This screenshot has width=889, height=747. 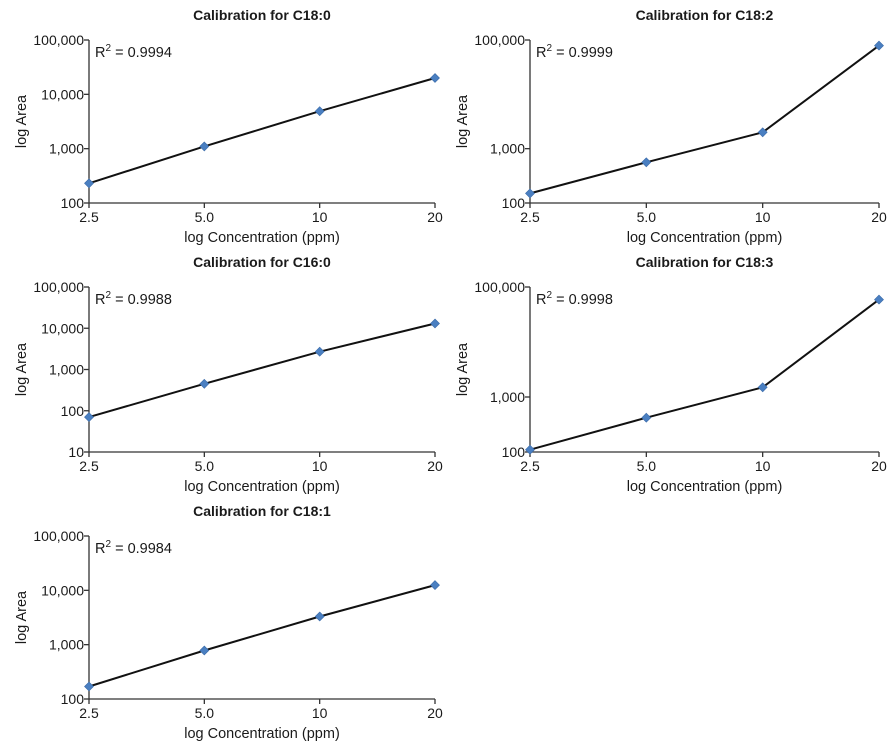 What do you see at coordinates (141, 549) in the screenshot?
I see `r-squared-value: = 0.9984` at bounding box center [141, 549].